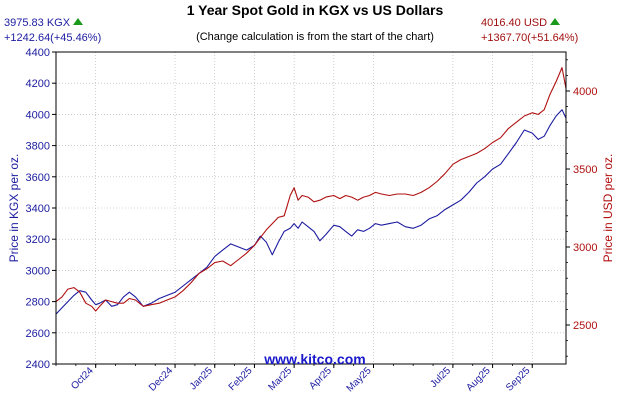 The image size is (630, 400). What do you see at coordinates (38, 209) in the screenshot?
I see `y-tick-label-left: 3400` at bounding box center [38, 209].